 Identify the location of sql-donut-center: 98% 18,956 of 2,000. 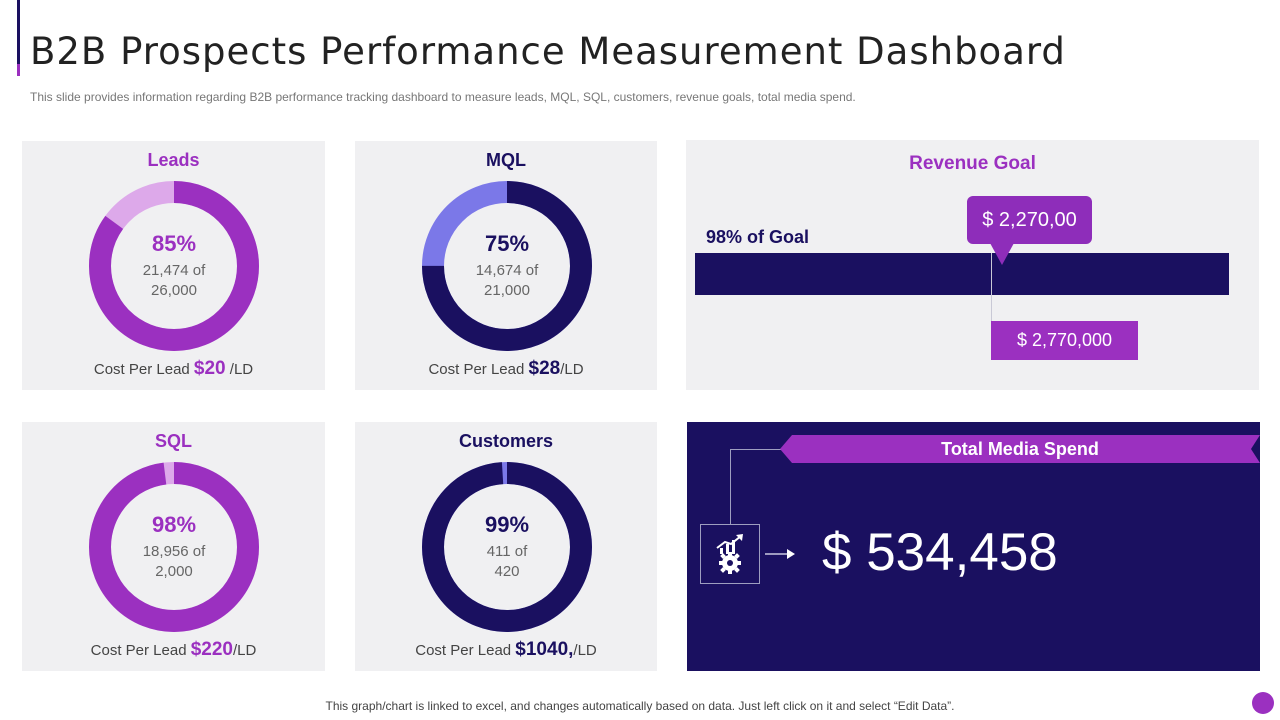
(174, 547).